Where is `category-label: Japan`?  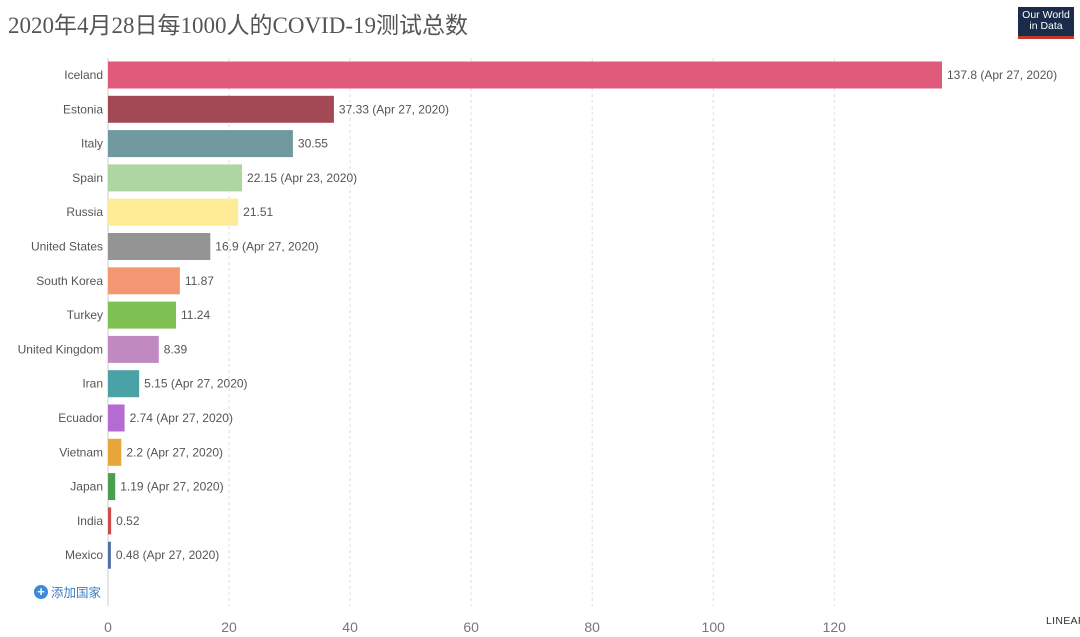
category-label: Japan is located at coordinates (86, 487).